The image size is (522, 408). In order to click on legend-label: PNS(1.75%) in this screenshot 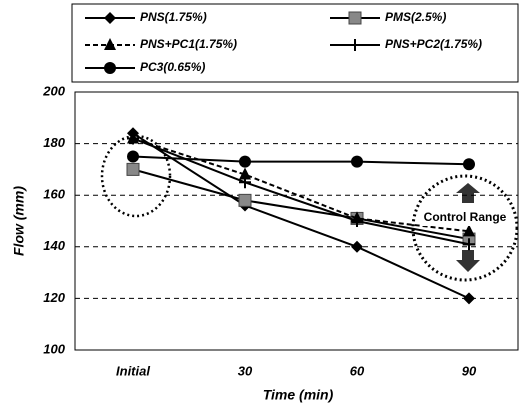, I will do `click(173, 17)`.